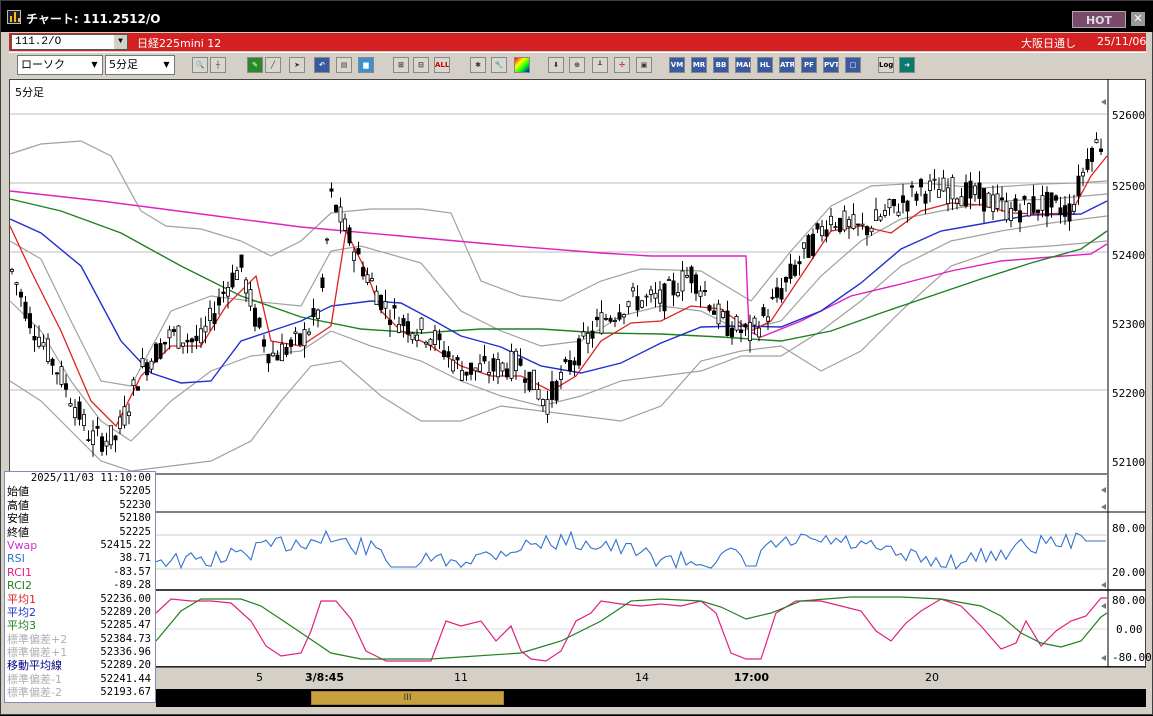 The width and height of the screenshot is (1153, 716). I want to click on price-axis-label: 52500, so click(1129, 186).